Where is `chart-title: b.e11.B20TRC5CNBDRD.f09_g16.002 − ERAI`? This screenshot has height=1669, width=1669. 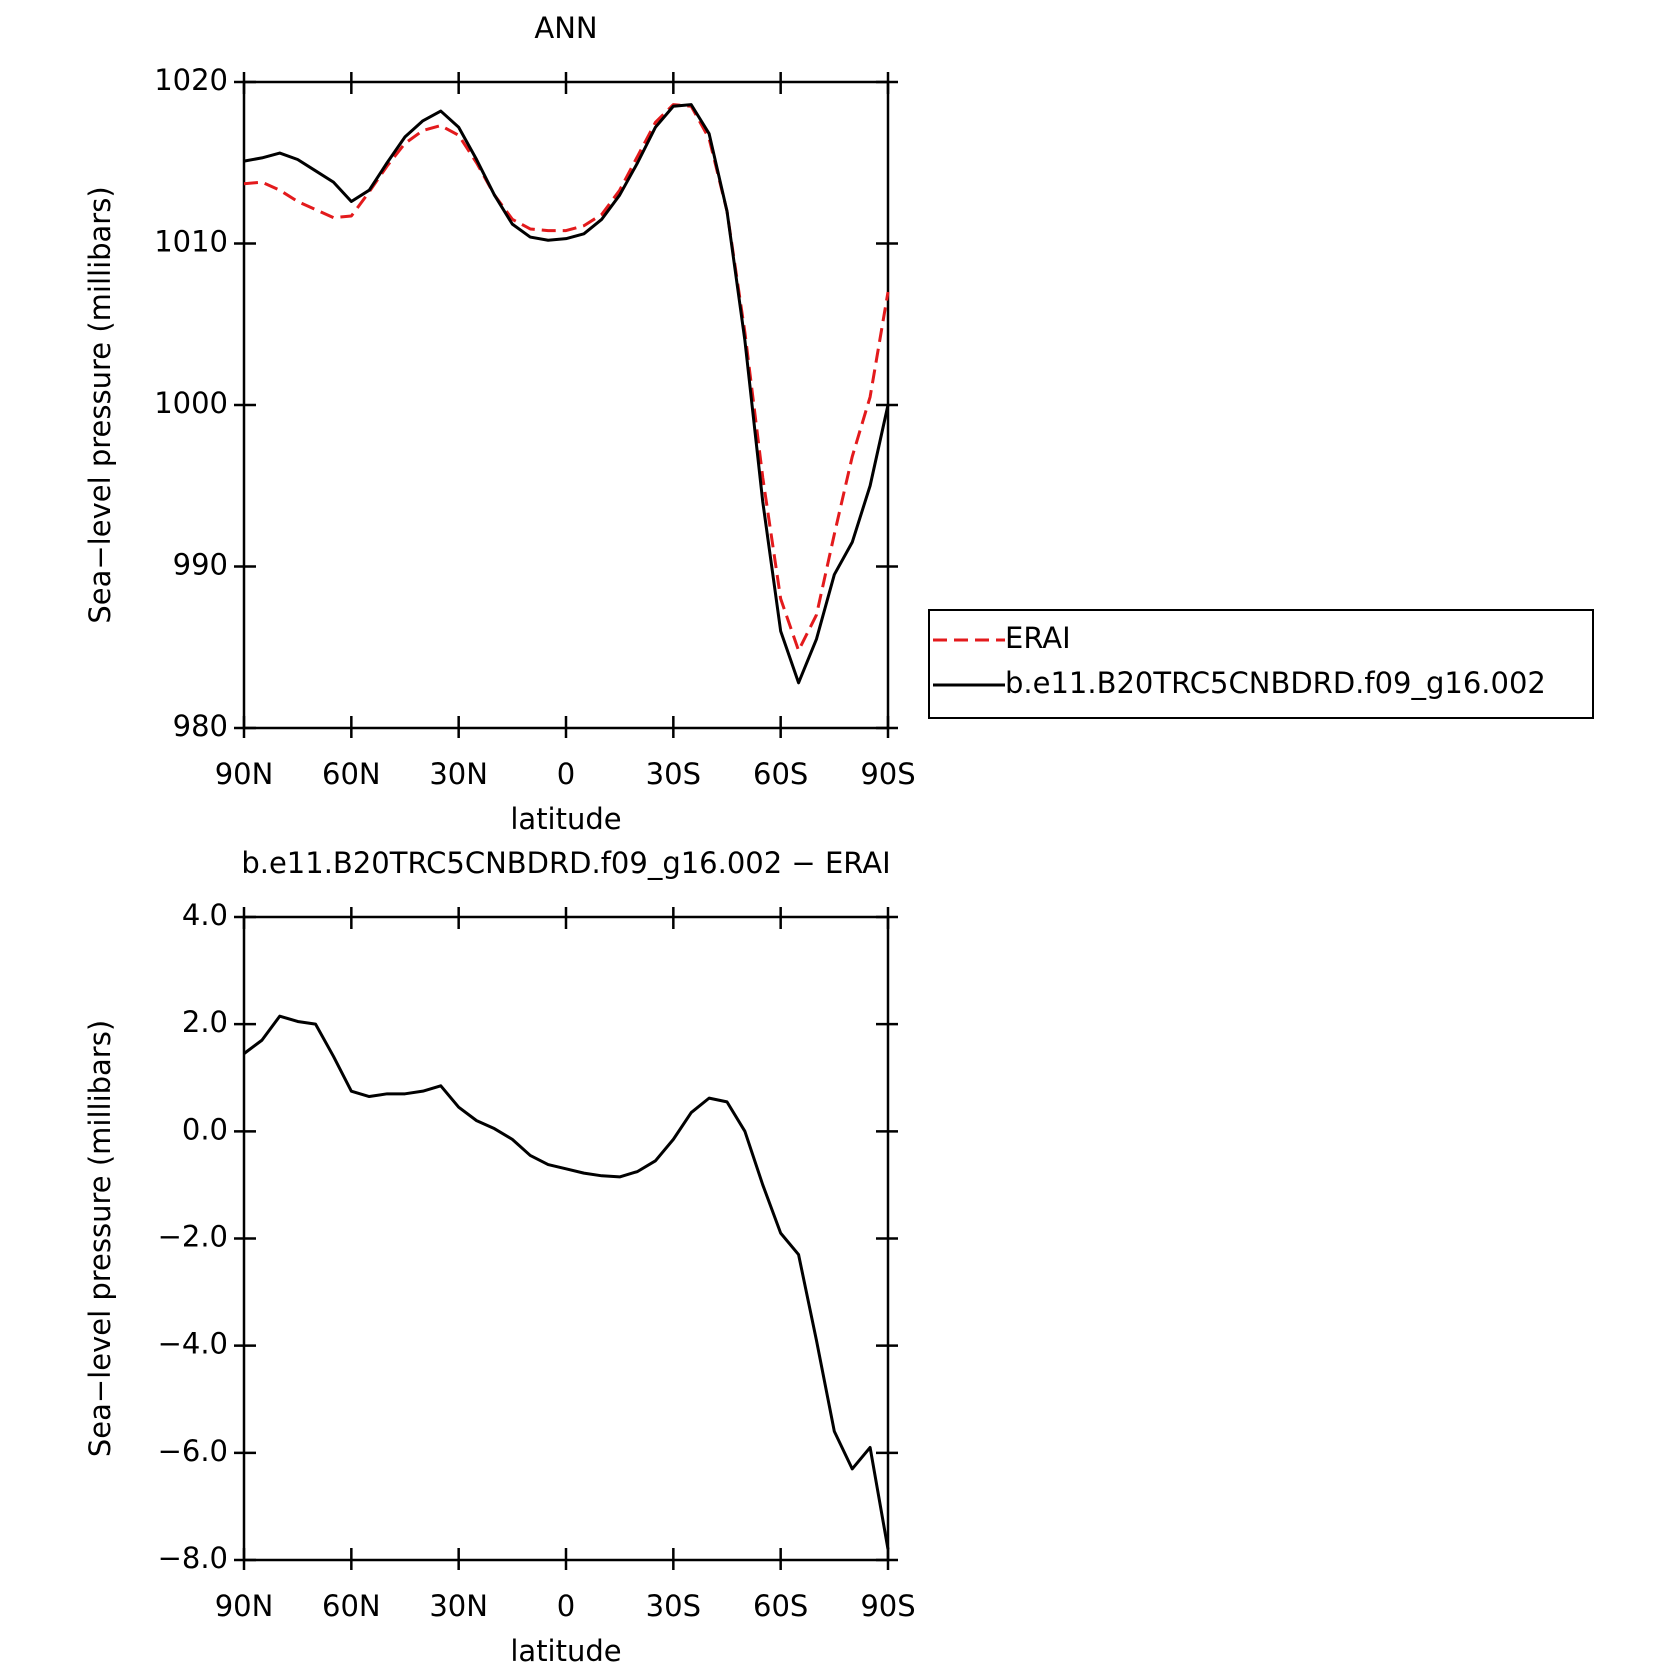
chart-title: b.e11.B20TRC5CNBDRD.f09_g16.002 − ERAI is located at coordinates (565, 863).